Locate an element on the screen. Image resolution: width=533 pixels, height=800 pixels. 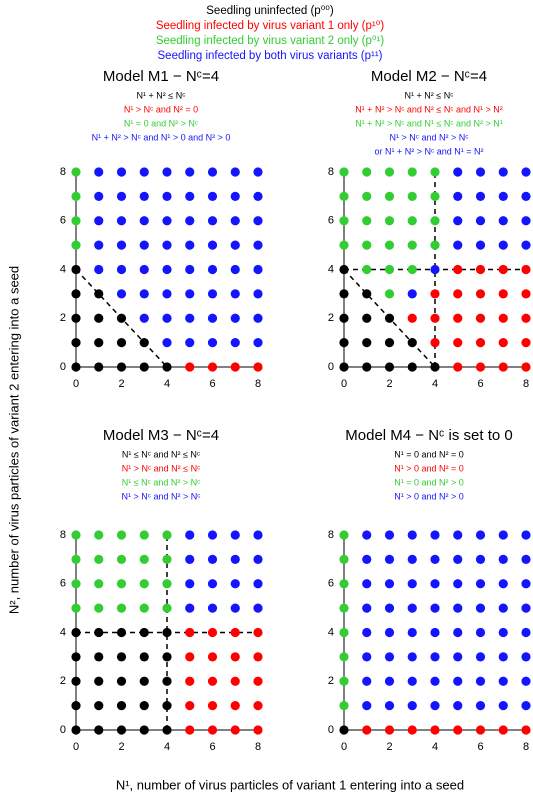
x-tick-label: 8 is located at coordinates (526, 747).